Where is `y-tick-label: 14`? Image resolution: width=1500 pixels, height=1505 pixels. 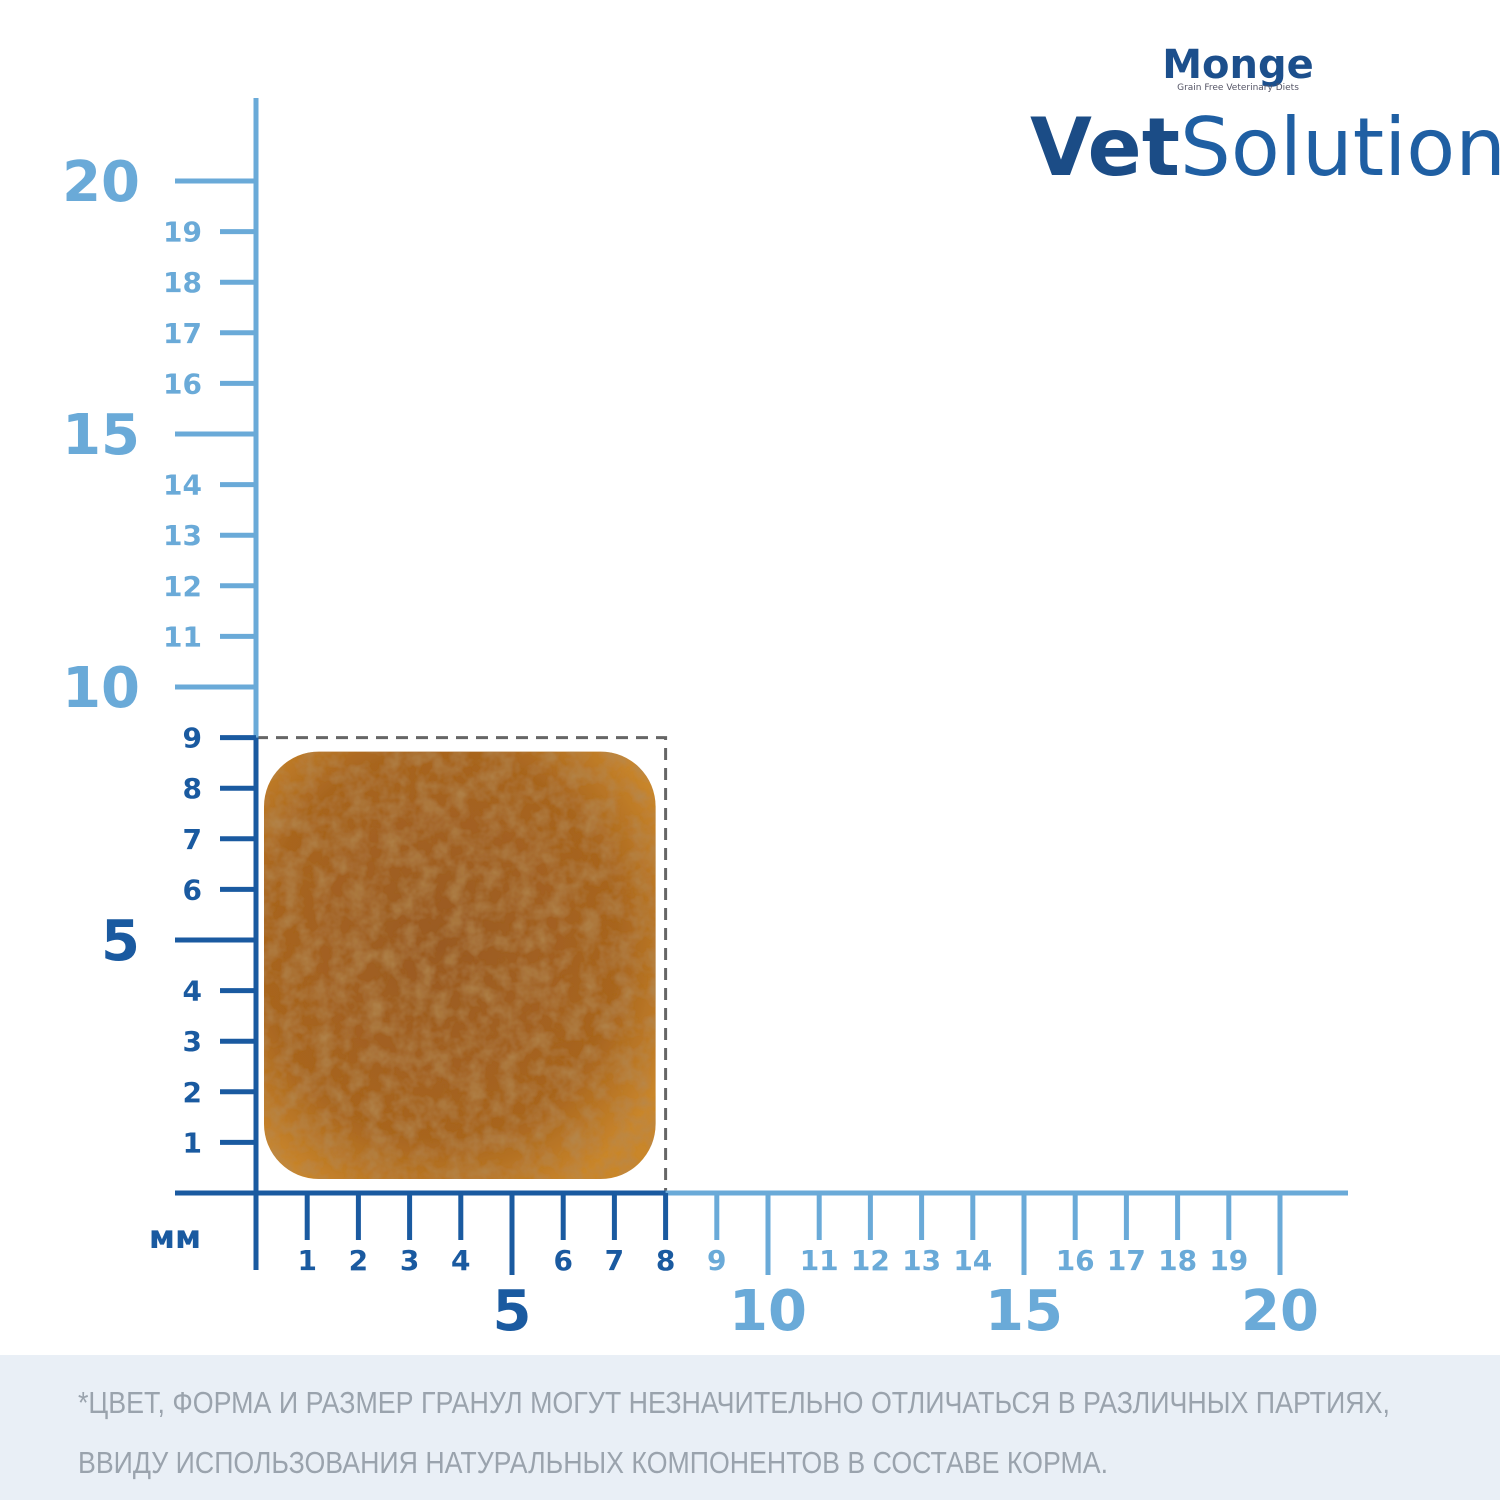 y-tick-label: 14 is located at coordinates (182, 485).